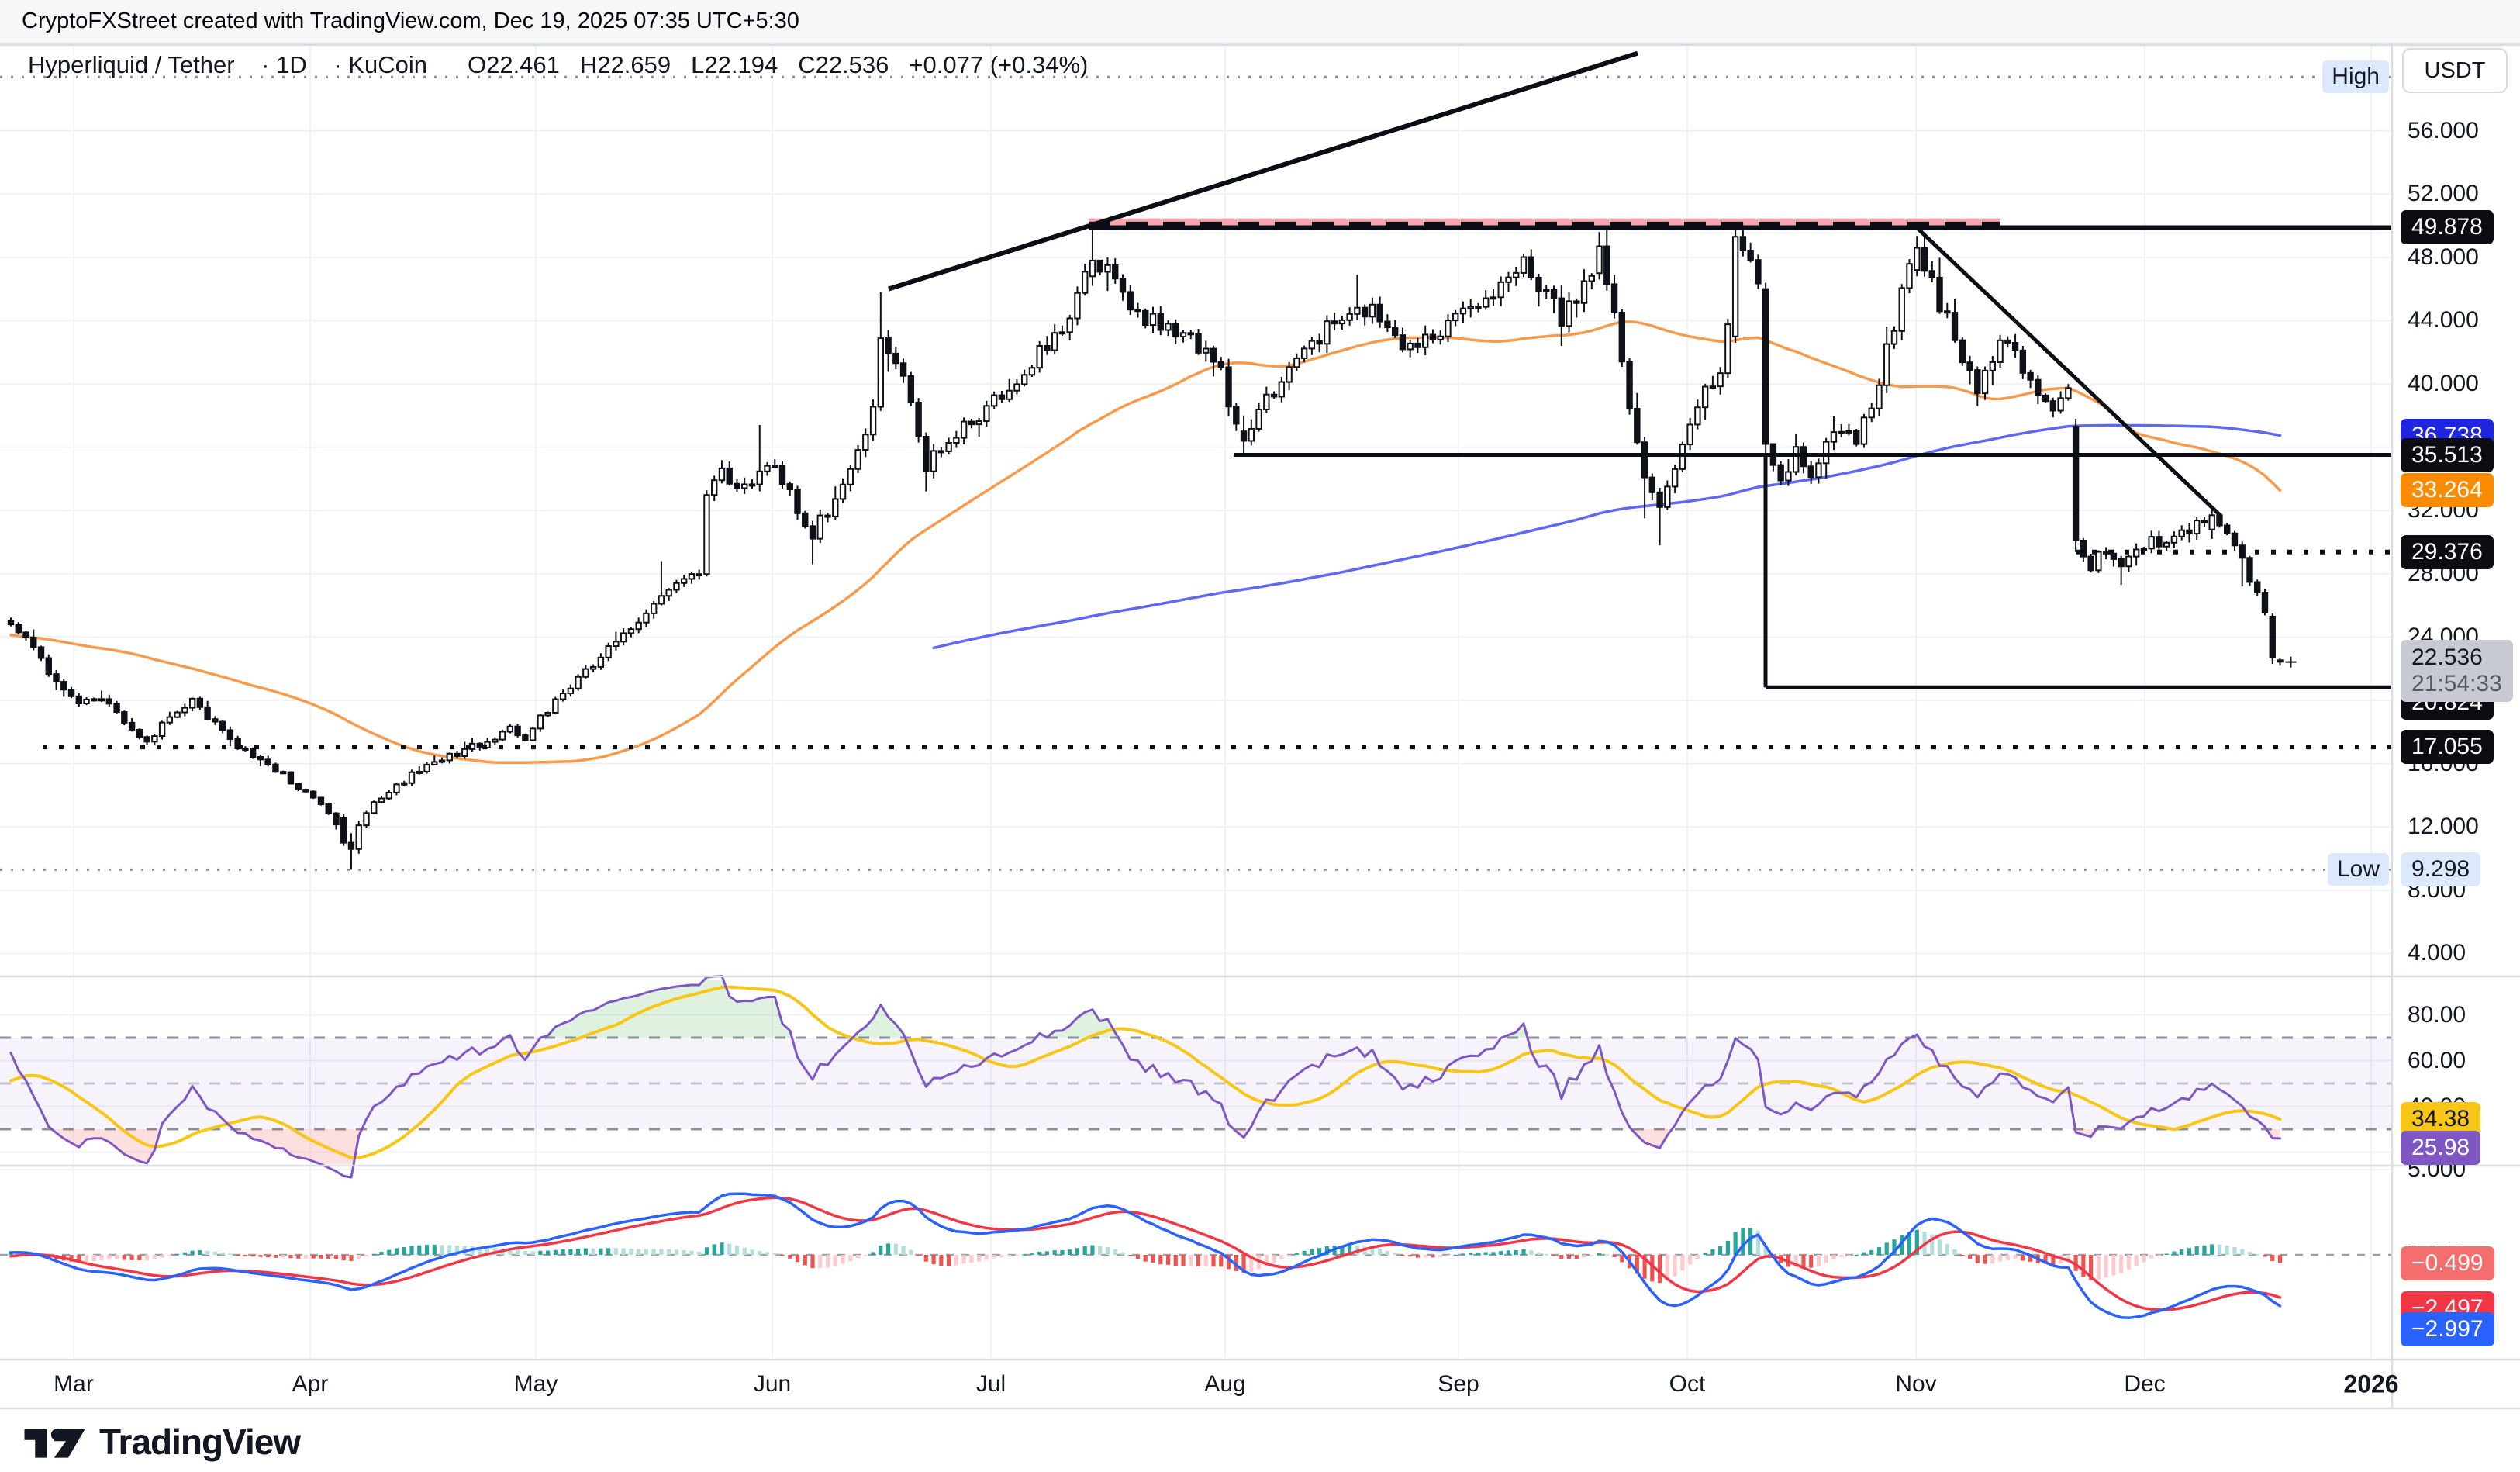 Image resolution: width=2520 pixels, height=1472 pixels. Describe the element at coordinates (2068, 371) in the screenshot. I see `descending-trendline` at that location.